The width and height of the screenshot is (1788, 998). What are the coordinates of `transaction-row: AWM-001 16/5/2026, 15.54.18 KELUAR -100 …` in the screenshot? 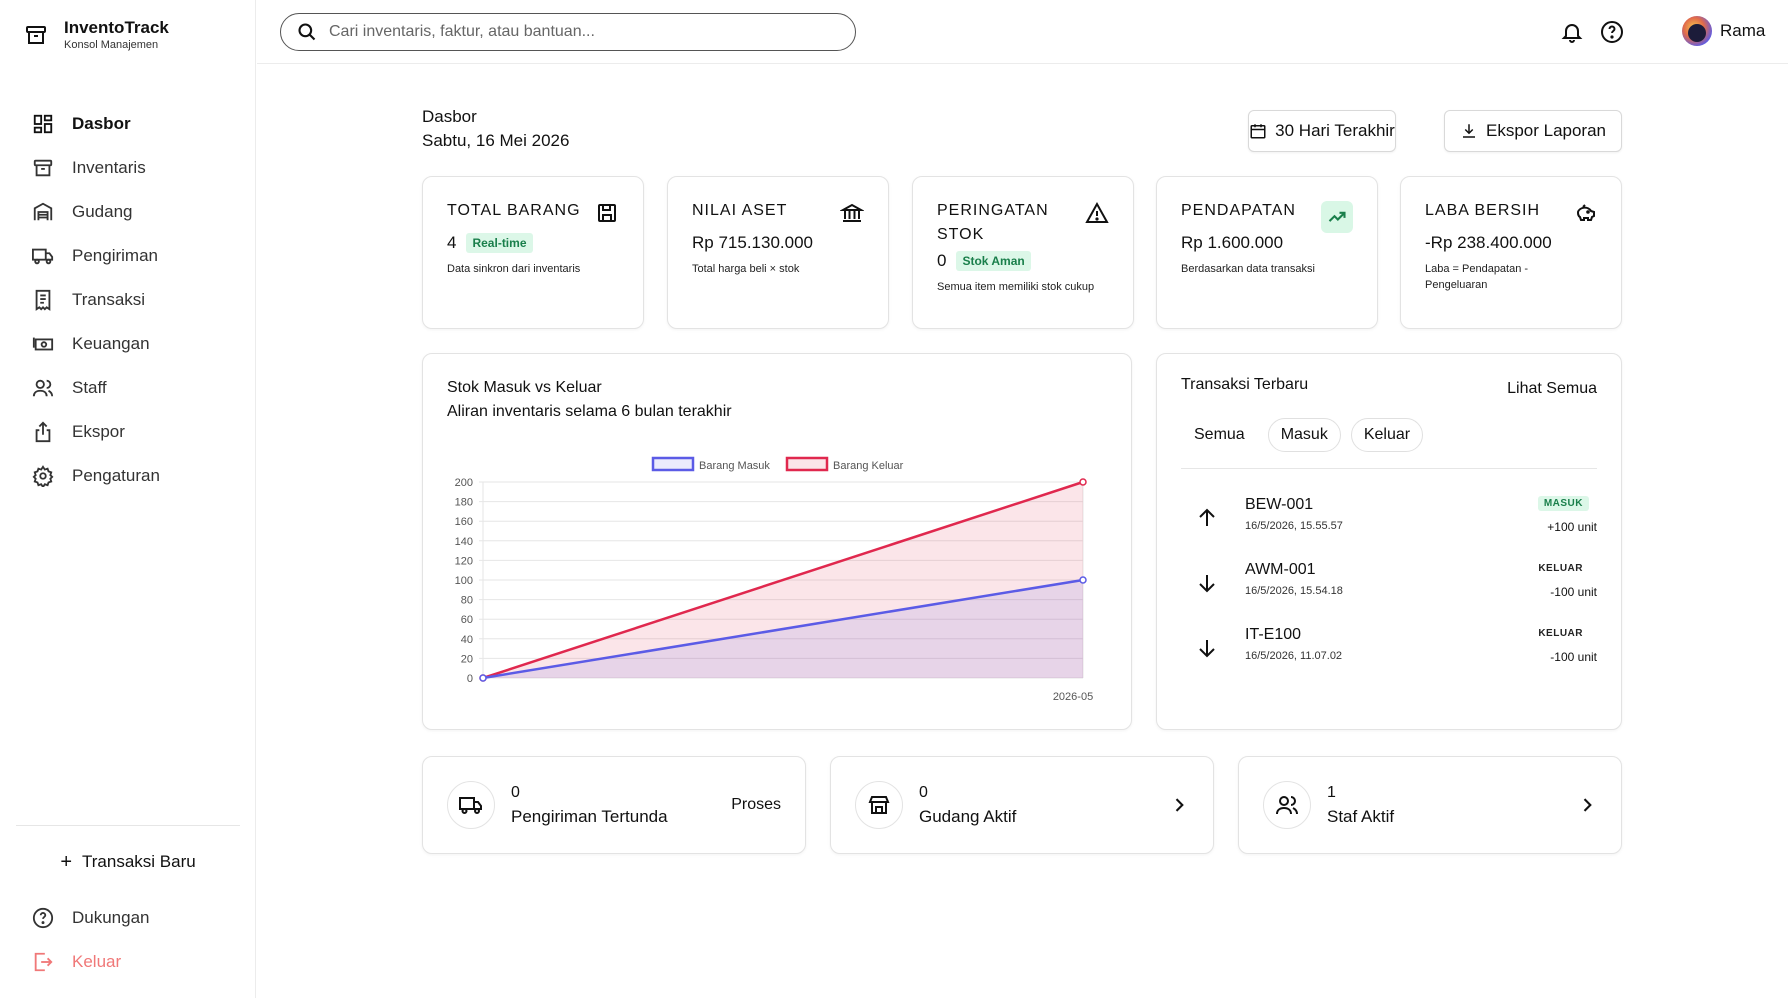 It's located at (1389, 583).